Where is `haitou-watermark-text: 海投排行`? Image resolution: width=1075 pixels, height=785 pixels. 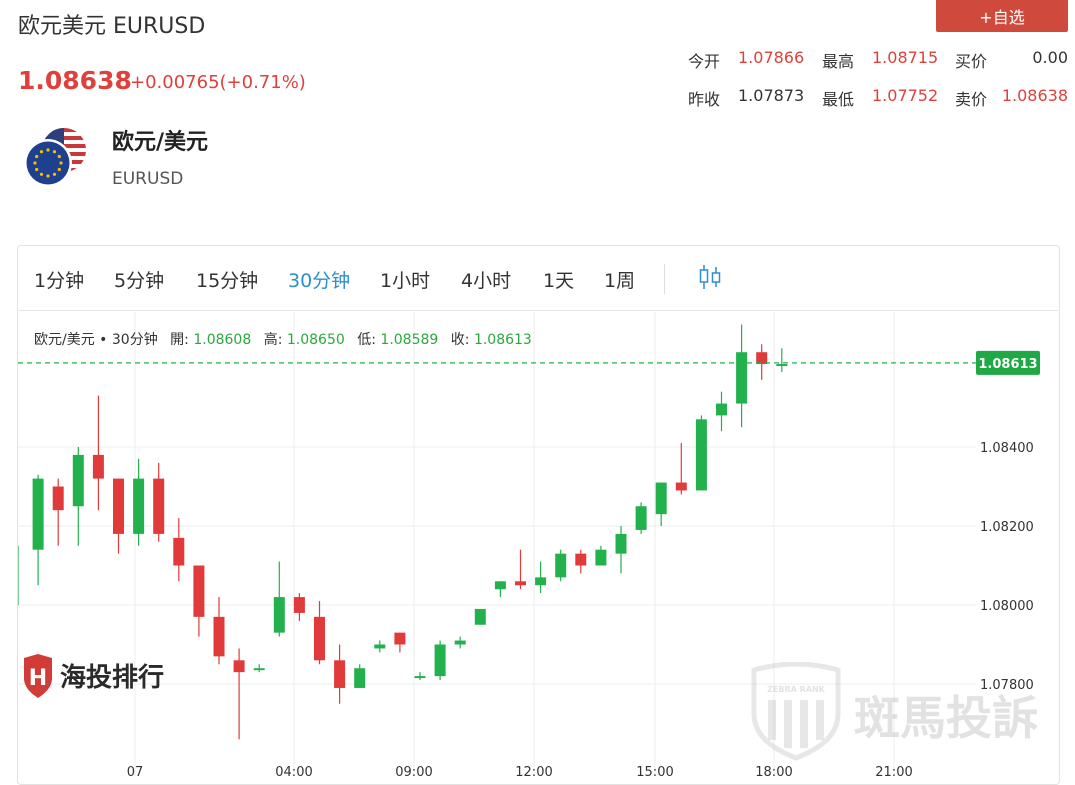
haitou-watermark-text: 海投排行 is located at coordinates (112, 677).